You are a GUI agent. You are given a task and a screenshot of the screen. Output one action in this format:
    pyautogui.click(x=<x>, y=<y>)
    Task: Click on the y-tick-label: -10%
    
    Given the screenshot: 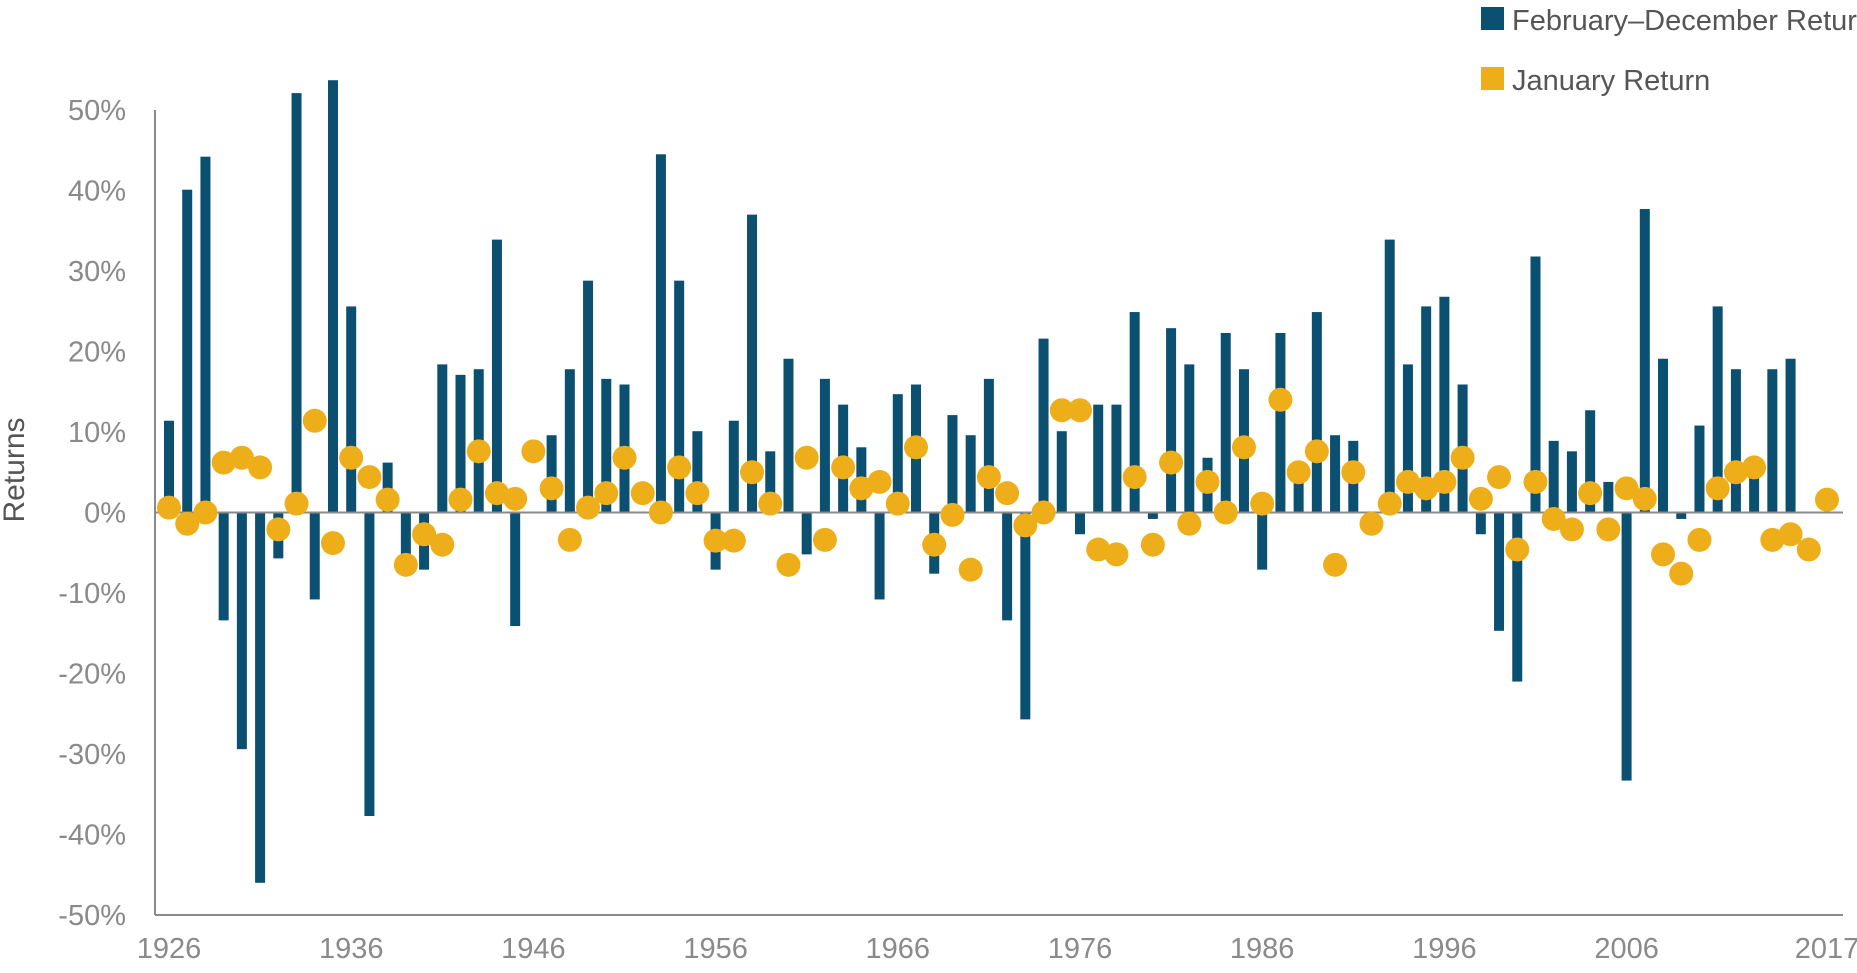 What is the action you would take?
    pyautogui.click(x=92, y=594)
    